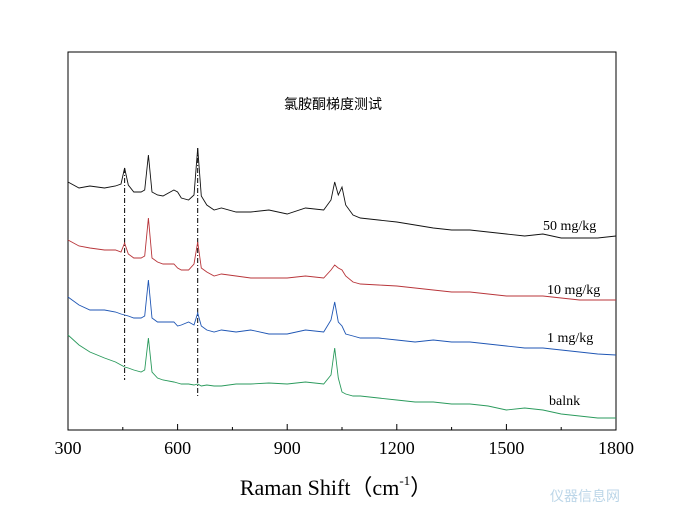 This screenshot has width=686, height=525. I want to click on x-tick-label: 900, so click(287, 448).